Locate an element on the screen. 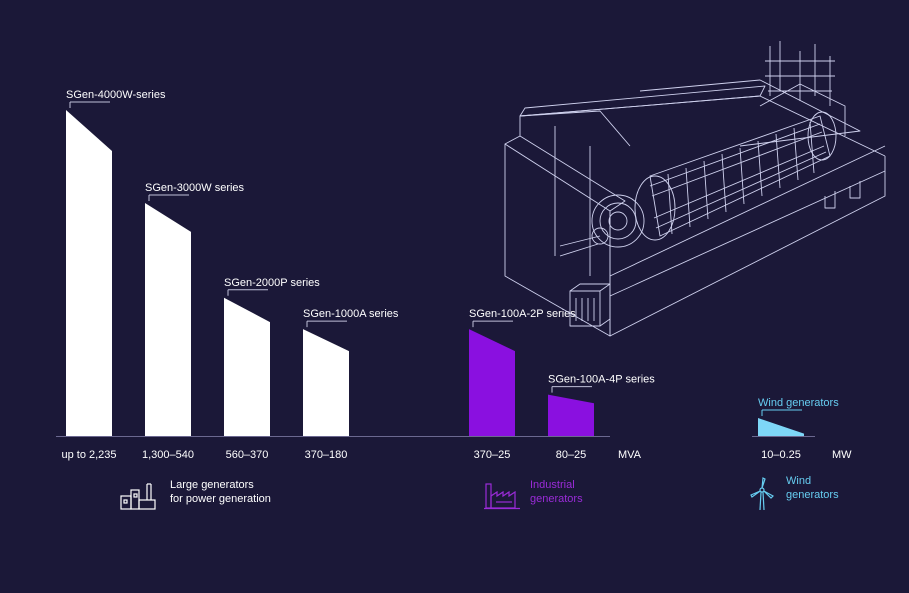  tick-label: 80–25 is located at coordinates (571, 455).